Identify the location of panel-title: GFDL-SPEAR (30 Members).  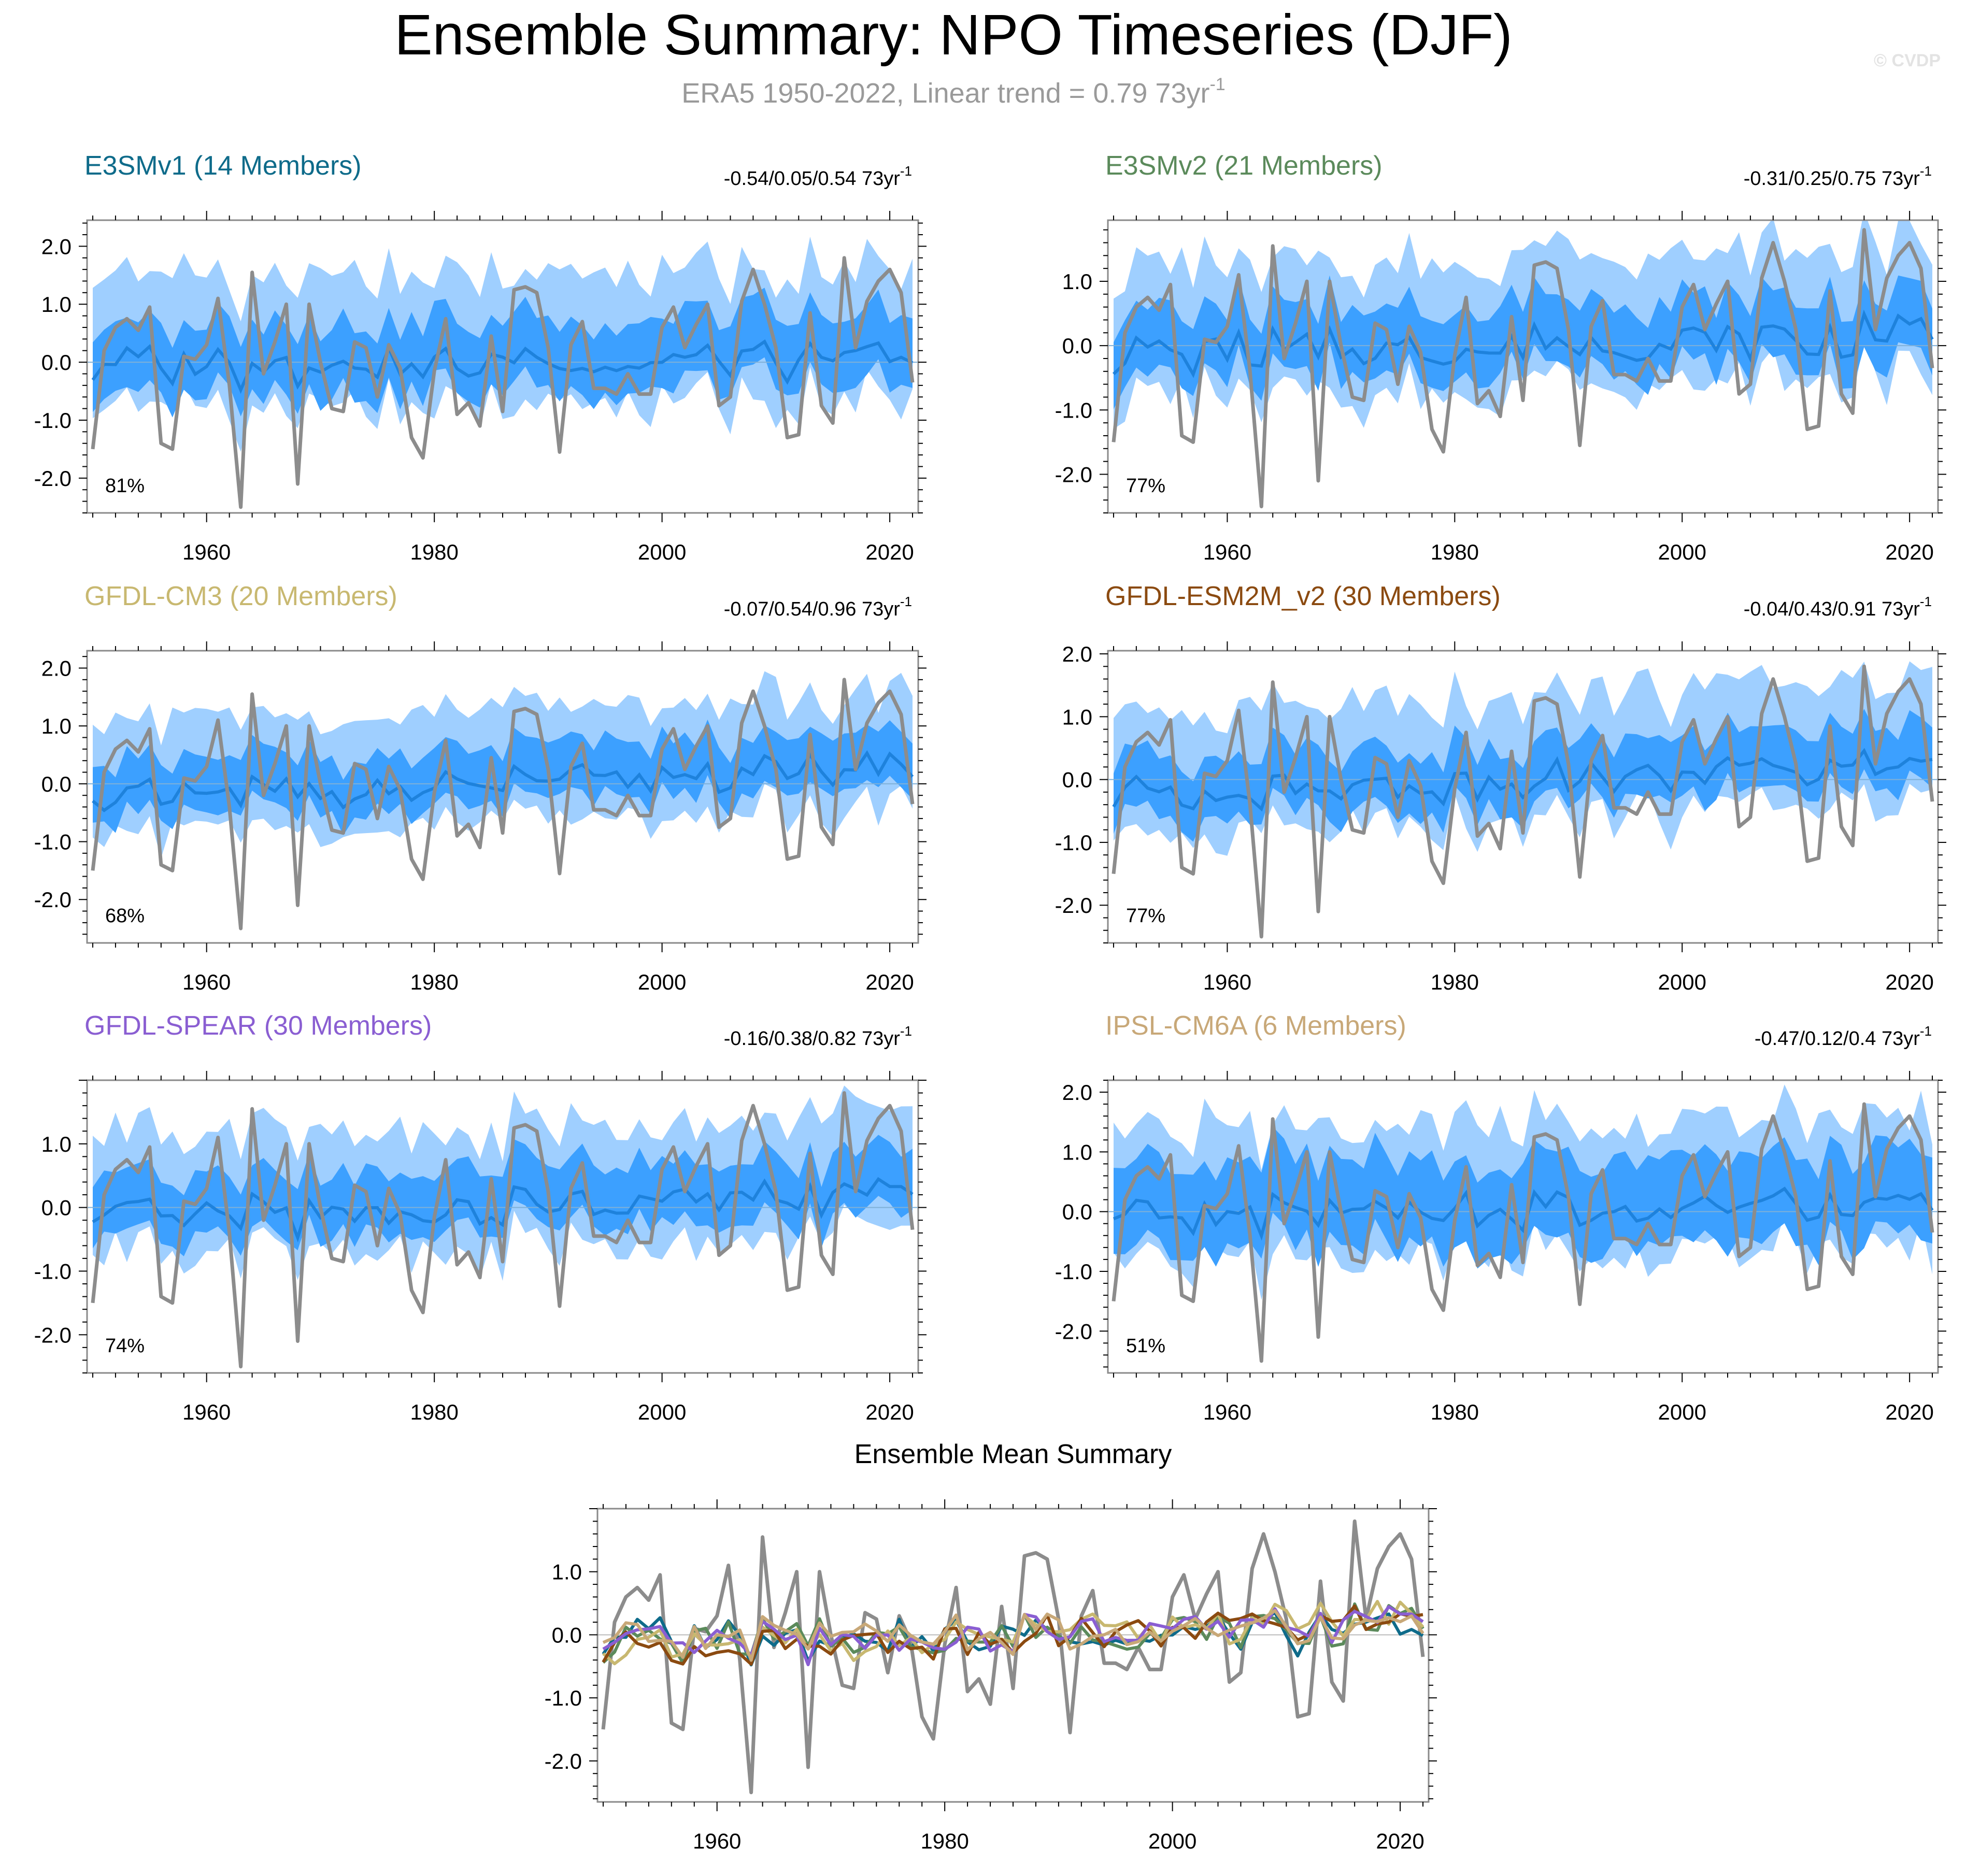
(258, 1026).